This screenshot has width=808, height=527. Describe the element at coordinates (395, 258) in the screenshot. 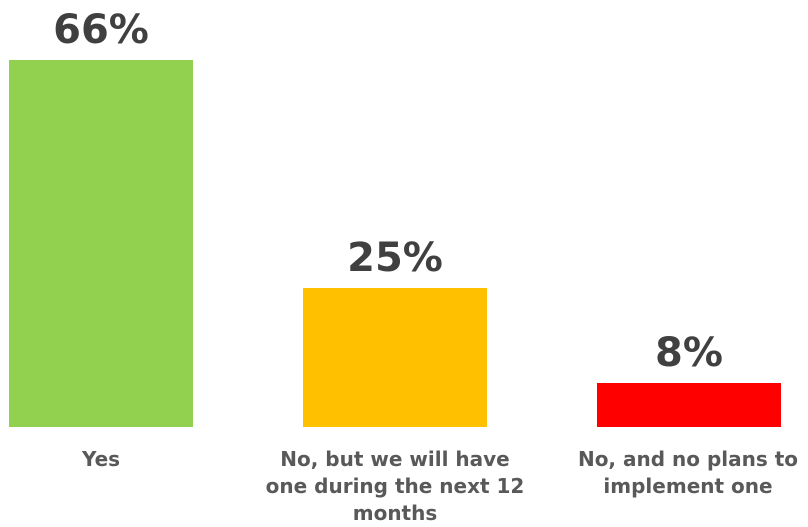

I see `value-label-no-next-12-months: 25%` at that location.